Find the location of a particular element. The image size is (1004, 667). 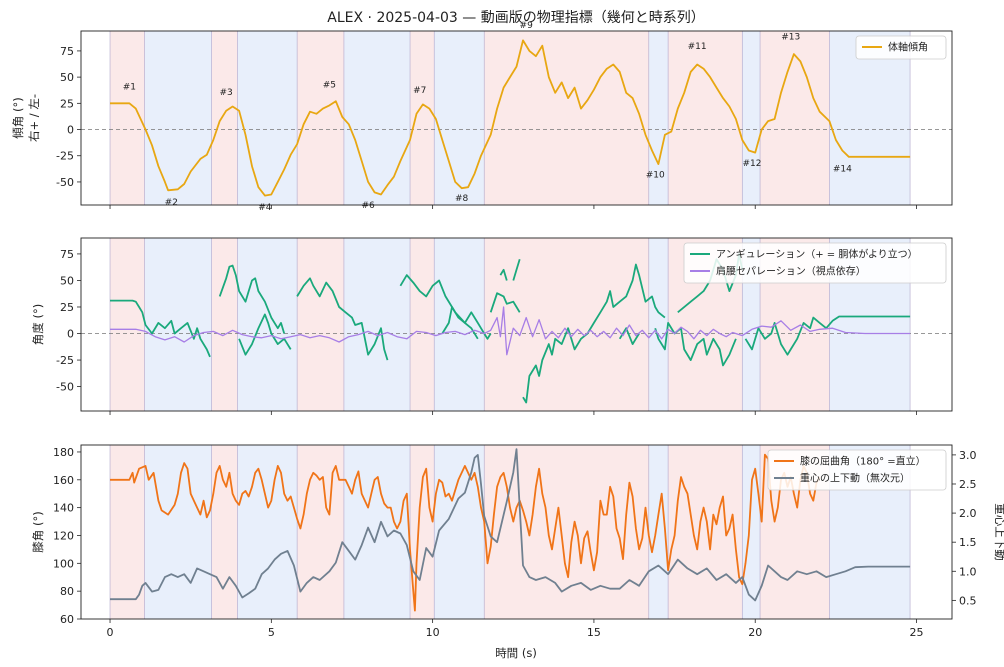

y-tick-label: 160 is located at coordinates (63, 480).